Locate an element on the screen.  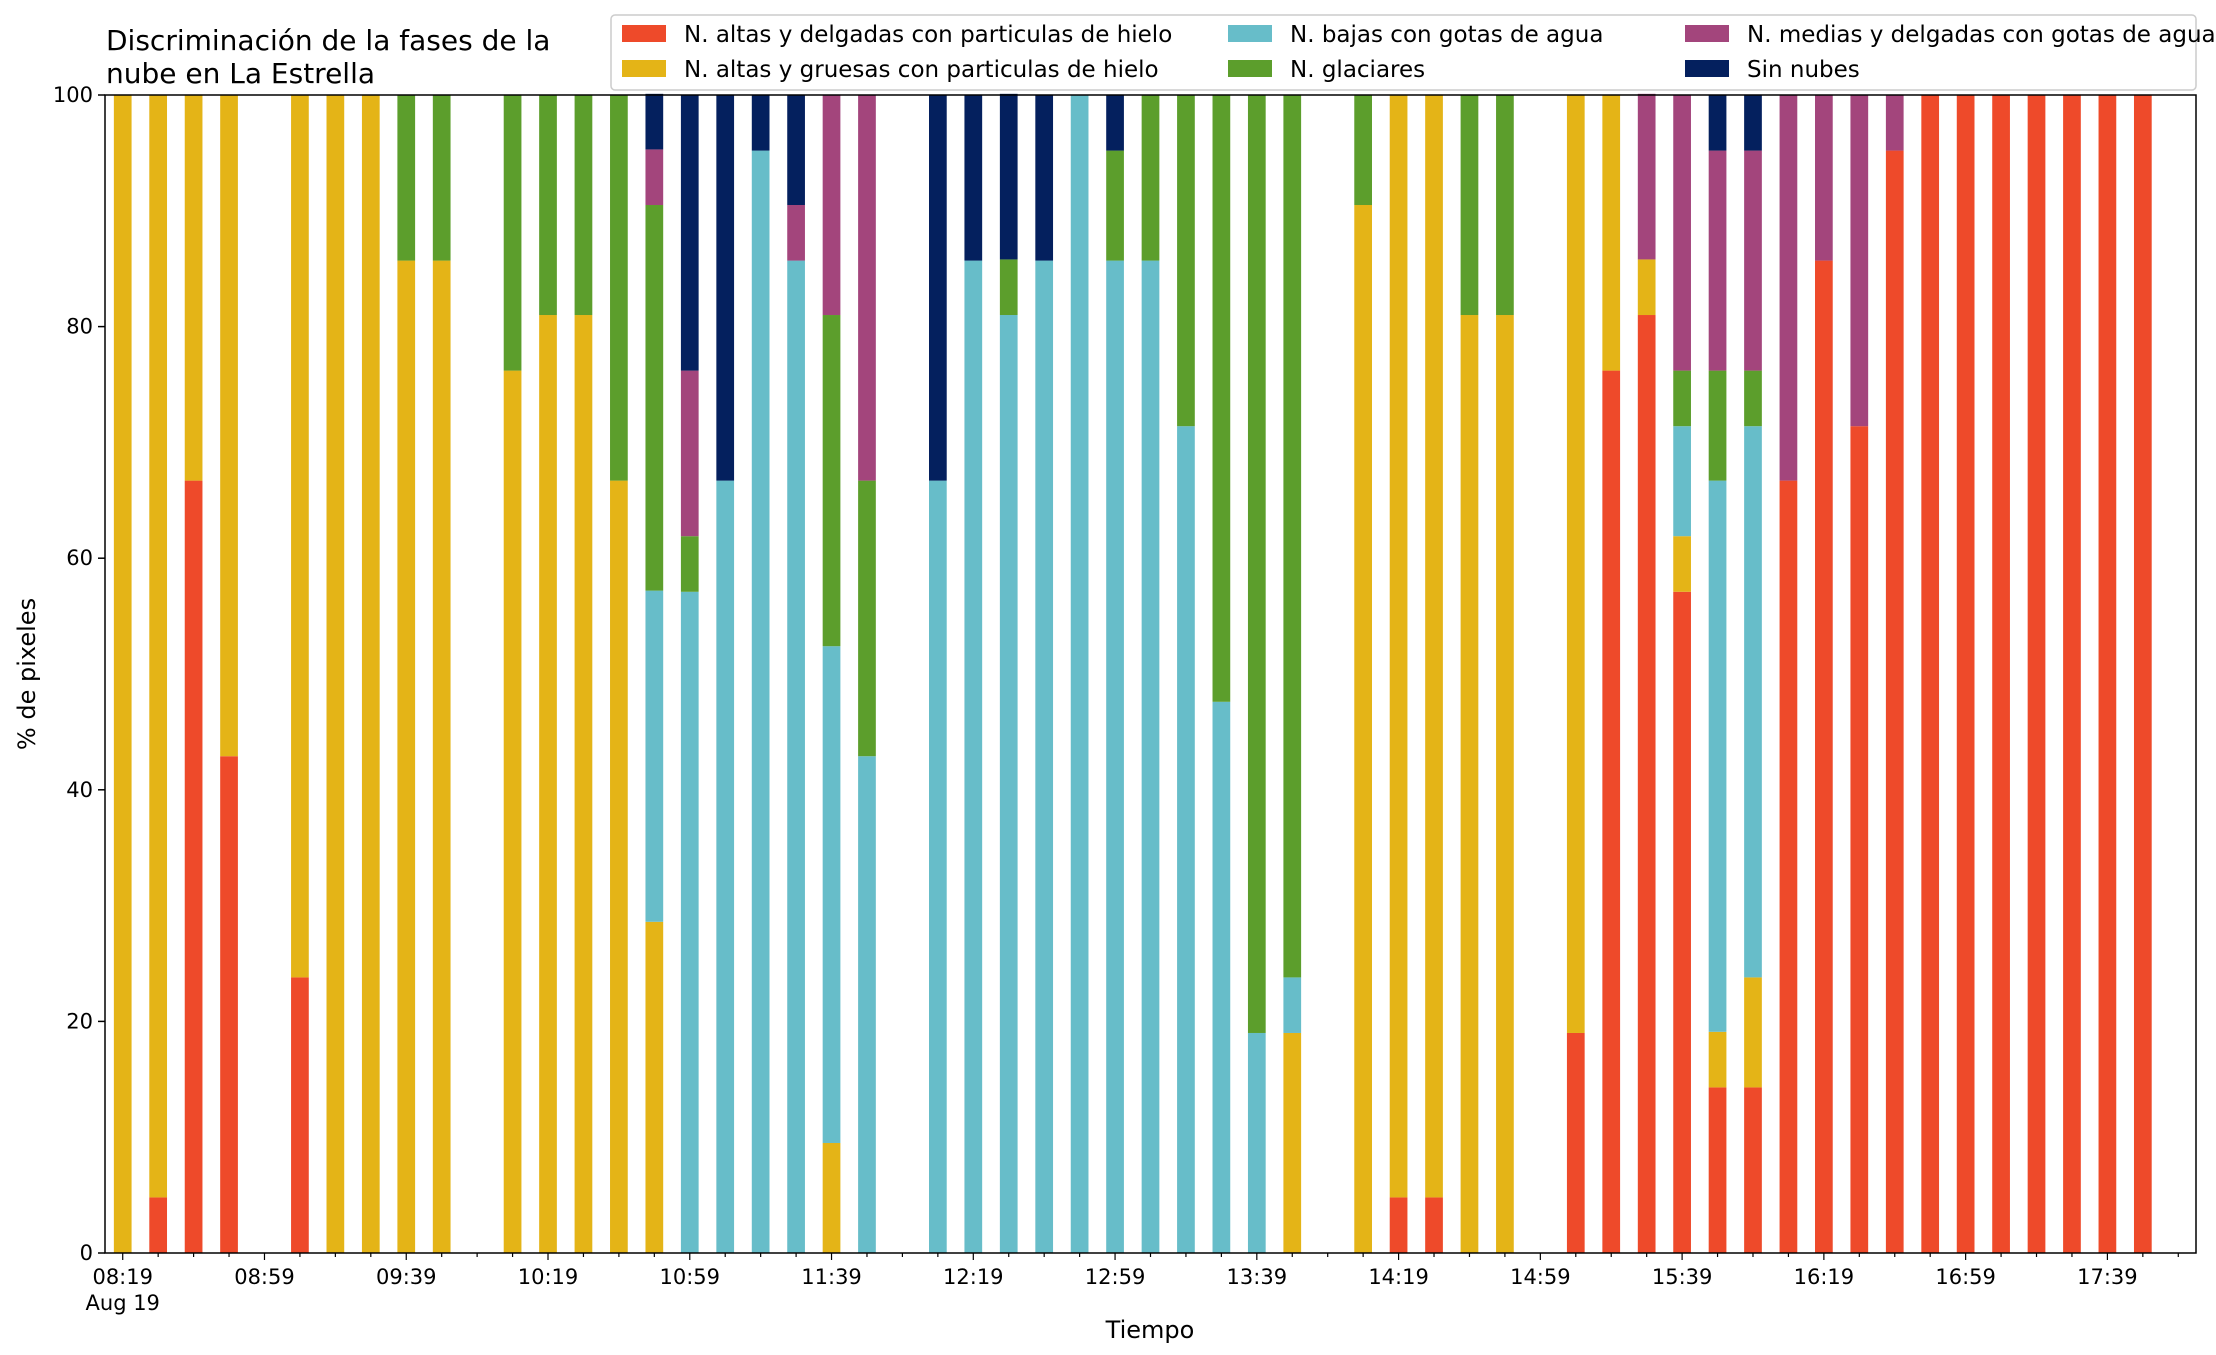
y-axis-ticks: 0 20 40 60 80 100 is located at coordinates (79, 674).